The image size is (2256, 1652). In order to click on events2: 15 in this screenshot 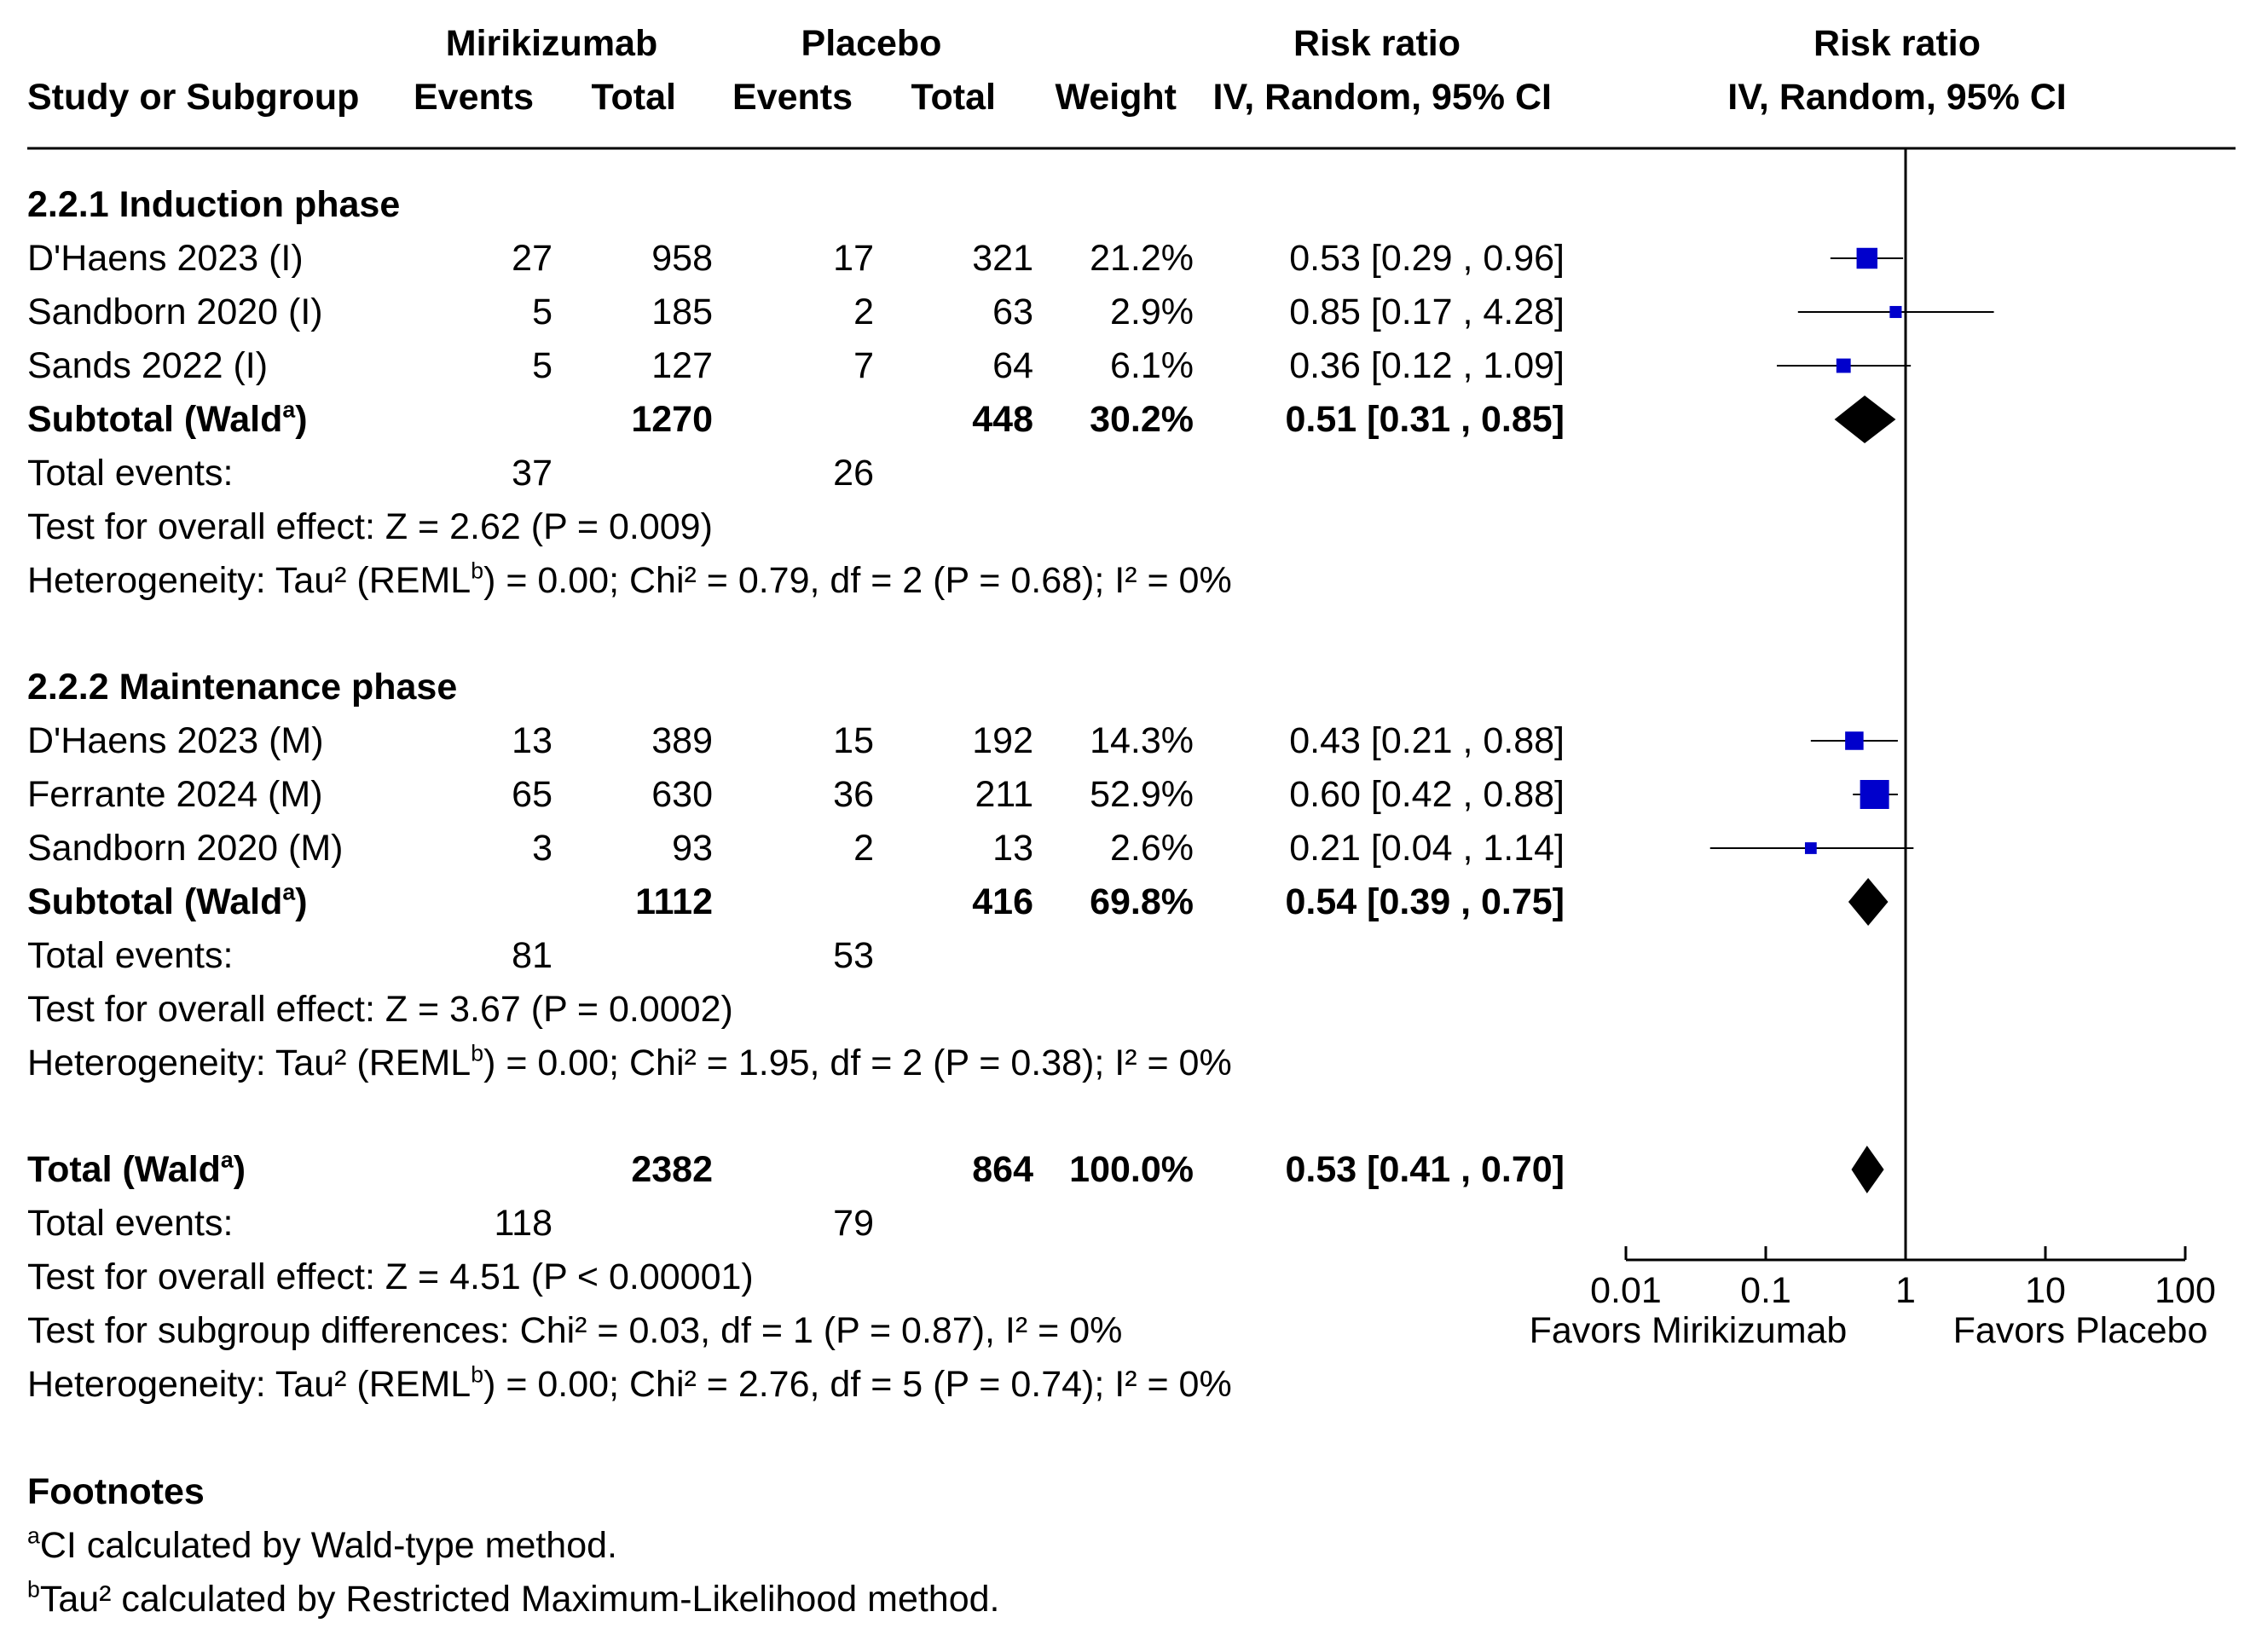, I will do `click(853, 740)`.